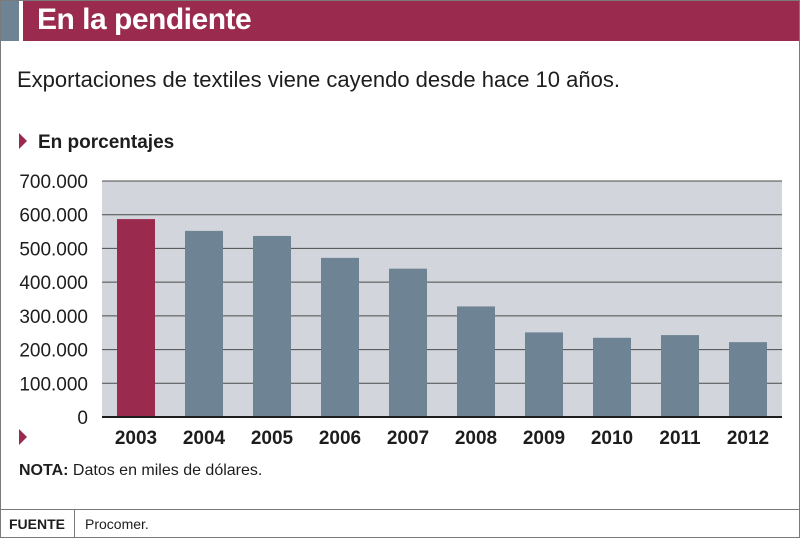 Image resolution: width=800 pixels, height=538 pixels. Describe the element at coordinates (680, 438) in the screenshot. I see `x-tick-label: 2011` at that location.